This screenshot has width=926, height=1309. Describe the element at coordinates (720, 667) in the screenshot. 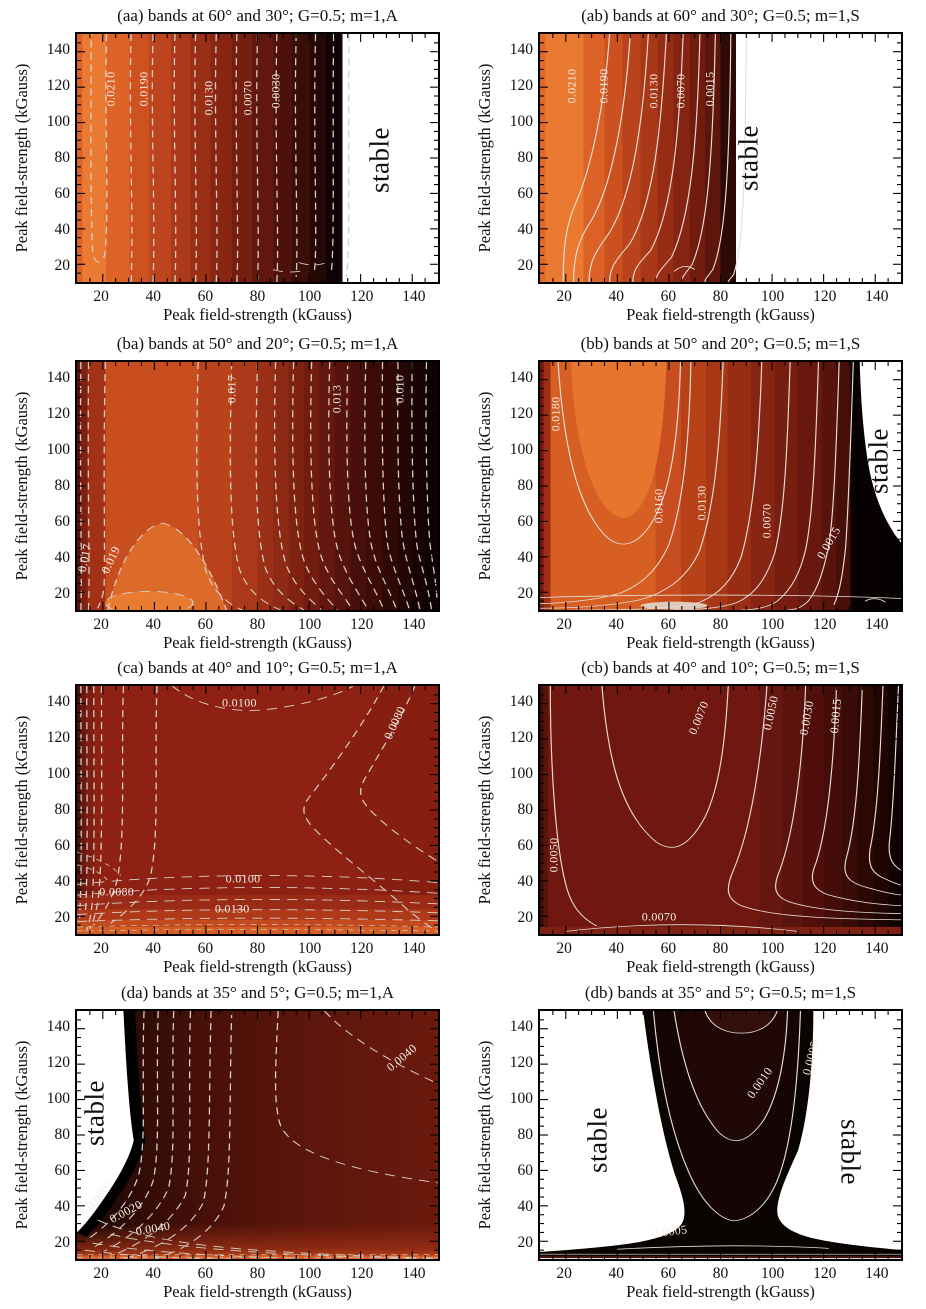

I see `panel-title: (cb) bands at 40° and 10°; G=0.5; m=1,S` at that location.